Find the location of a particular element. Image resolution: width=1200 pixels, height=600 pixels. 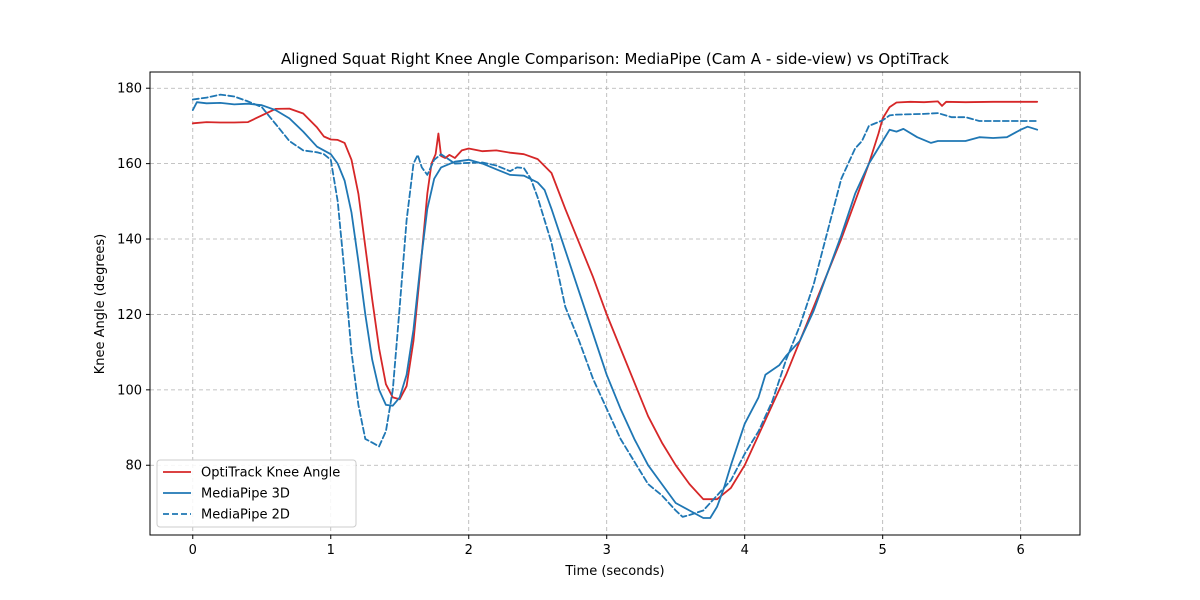

x-tick-label: 6 is located at coordinates (1021, 550).